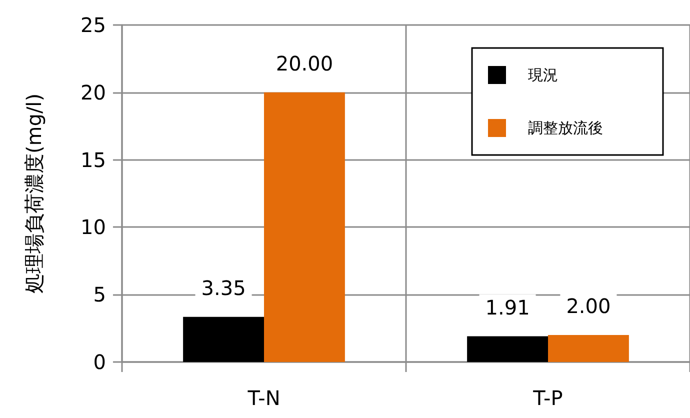 This screenshot has height=418, width=690. What do you see at coordinates (34, 193) in the screenshot?
I see `y-axis-title: 処理場負荷濃度(mg/l)` at bounding box center [34, 193].